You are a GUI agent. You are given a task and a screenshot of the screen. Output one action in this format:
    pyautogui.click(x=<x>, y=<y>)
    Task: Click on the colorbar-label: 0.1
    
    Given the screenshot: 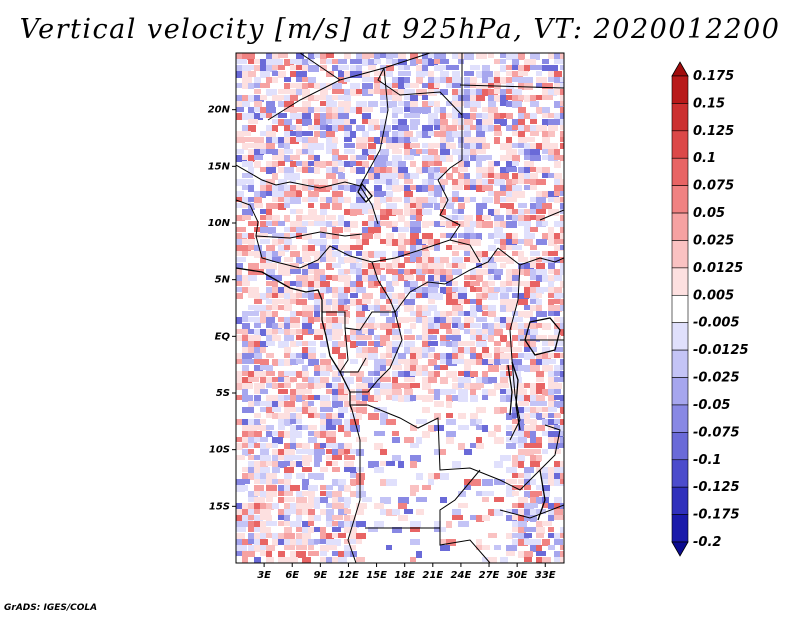 What is the action you would take?
    pyautogui.click(x=704, y=158)
    